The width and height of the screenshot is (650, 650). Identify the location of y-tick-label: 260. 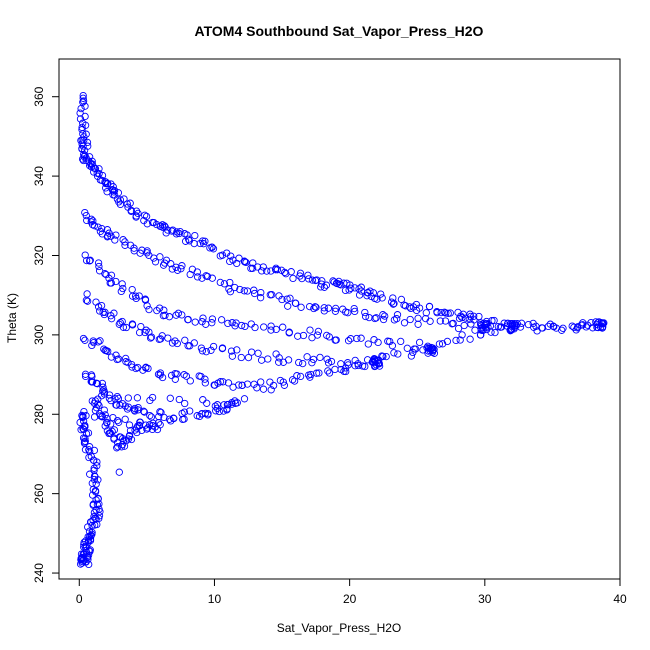
(39, 493).